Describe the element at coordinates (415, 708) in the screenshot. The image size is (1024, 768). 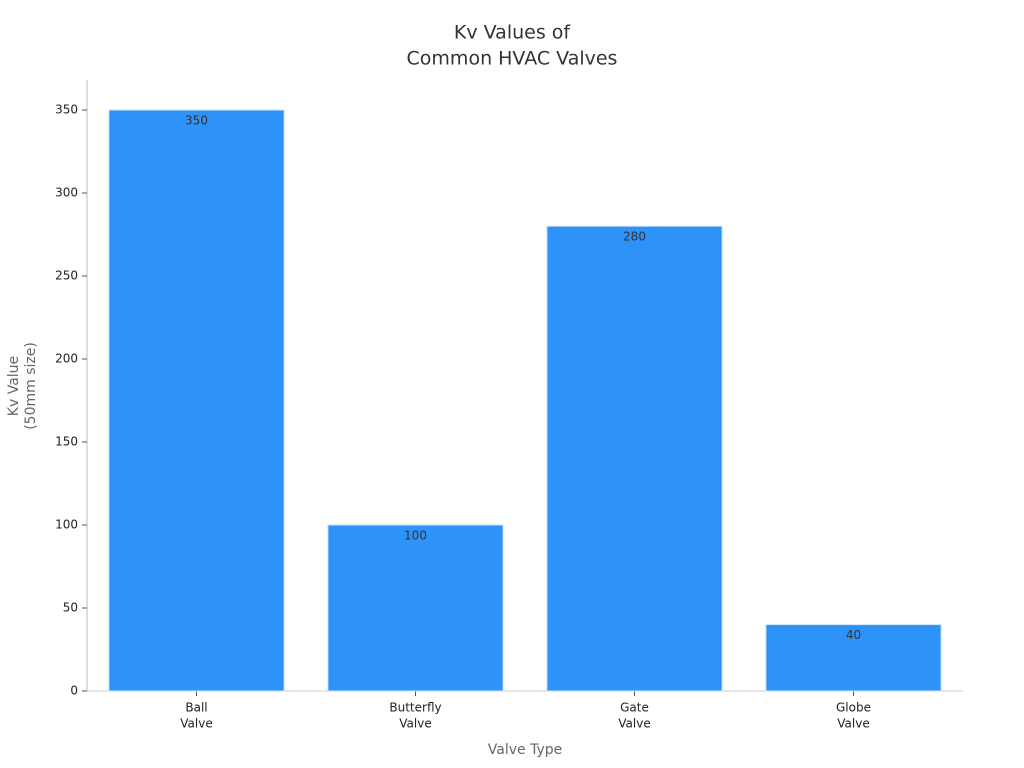
I see `x-tick-label: Butterfly` at that location.